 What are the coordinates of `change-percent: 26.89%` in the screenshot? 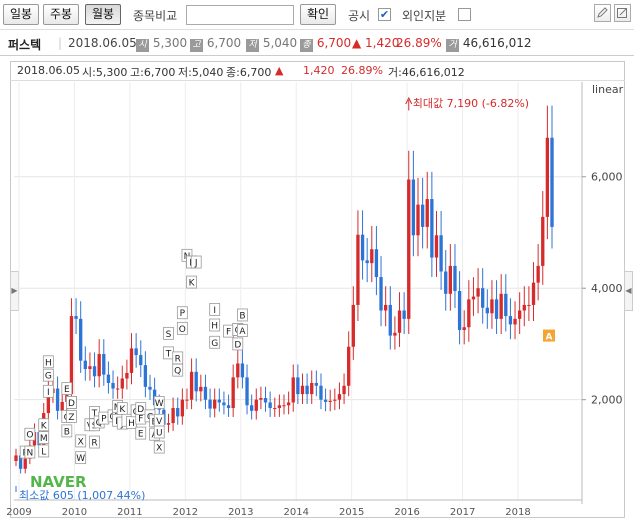 It's located at (419, 43).